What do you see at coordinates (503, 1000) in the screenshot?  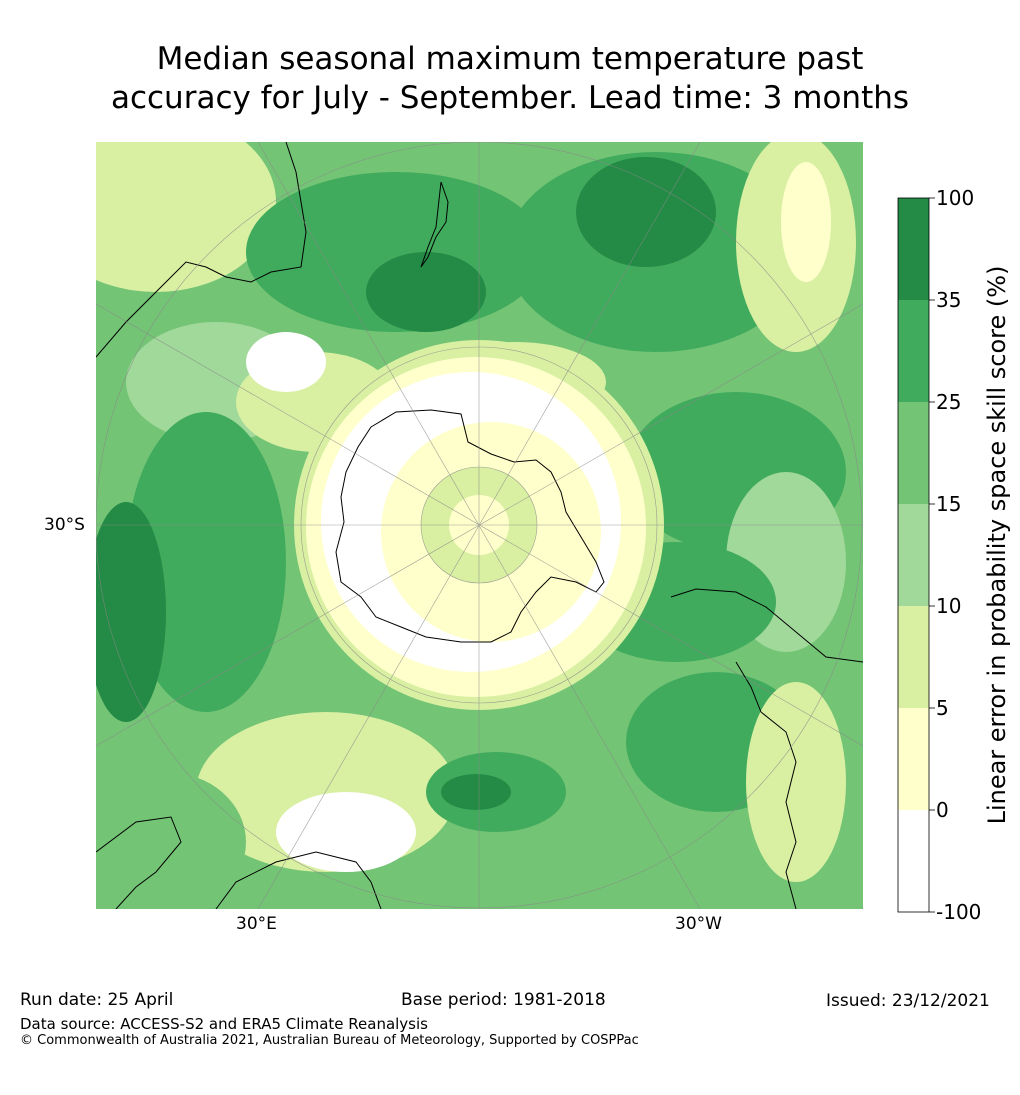 I see `base-period: Base period: 1981-2018` at bounding box center [503, 1000].